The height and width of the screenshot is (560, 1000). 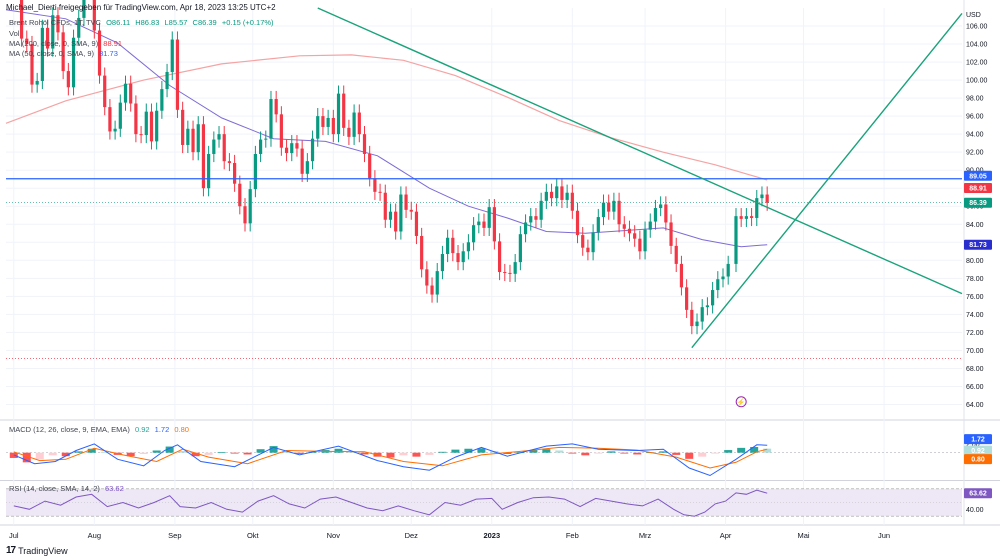 What do you see at coordinates (334, 535) in the screenshot?
I see `x-tick-label: Nov` at bounding box center [334, 535].